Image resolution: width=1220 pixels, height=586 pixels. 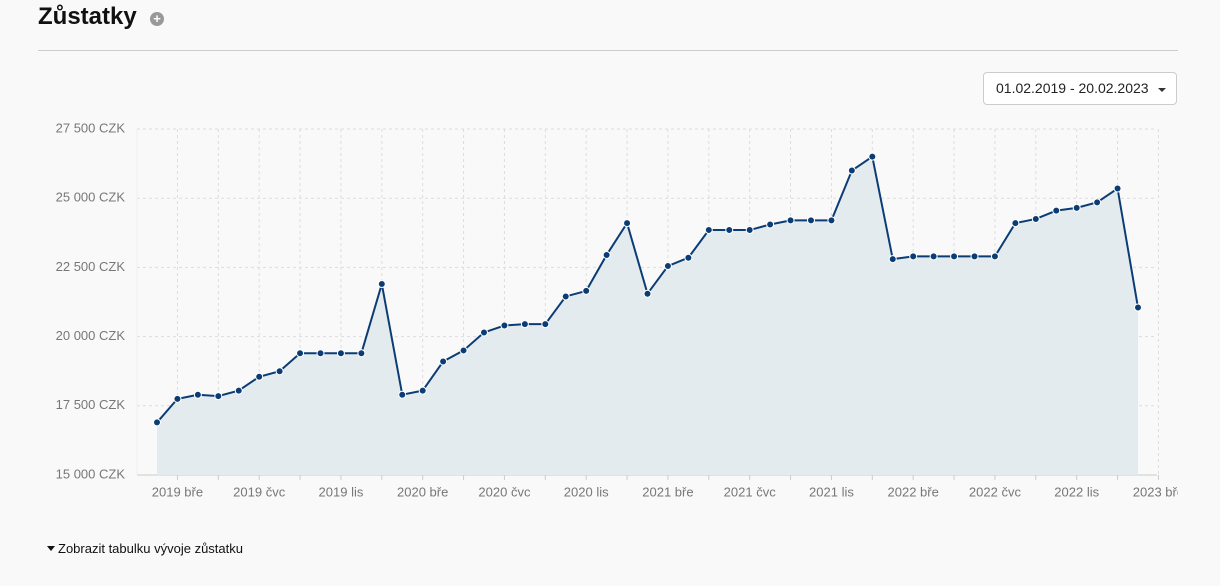 I want to click on date-range: 01.02.2019 - 20.02.2023, so click(x=1072, y=88).